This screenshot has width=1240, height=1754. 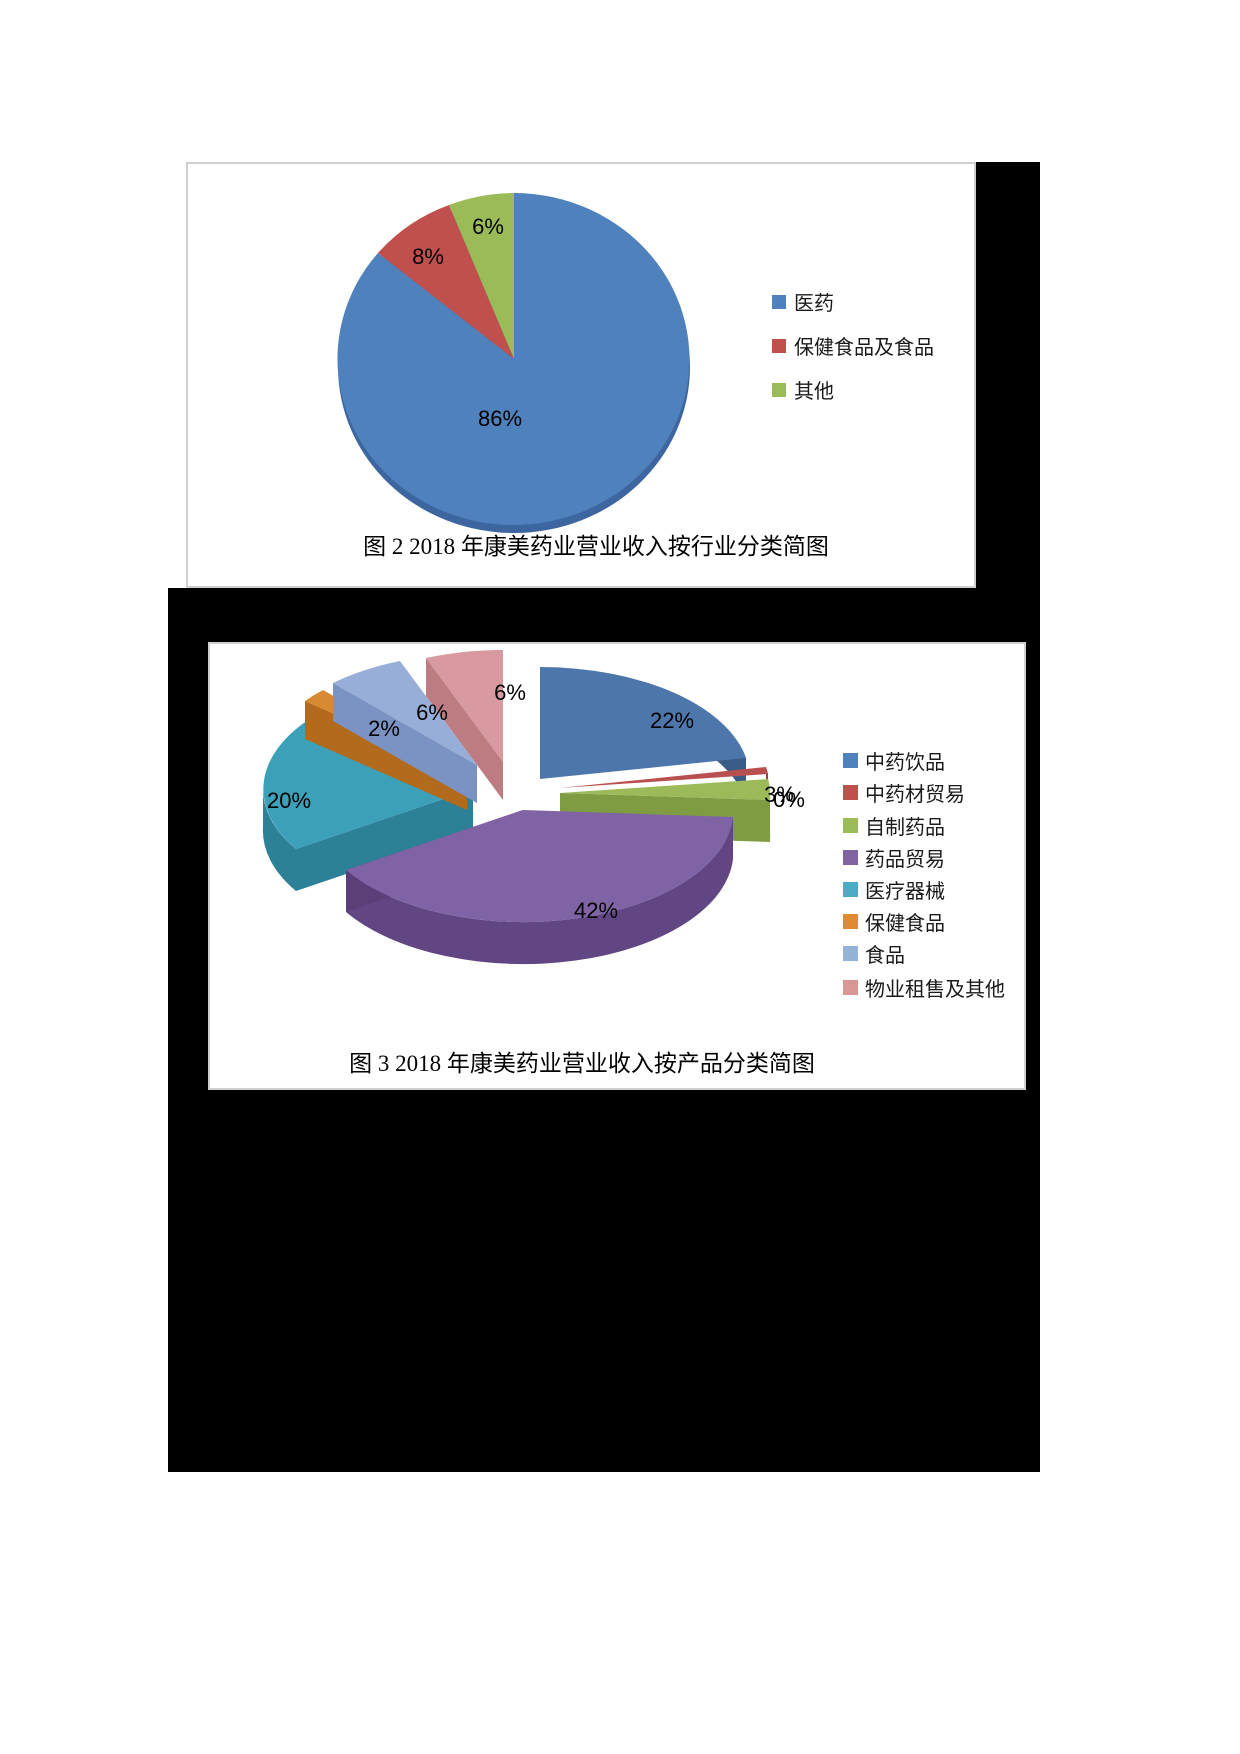 What do you see at coordinates (428, 256) in the screenshot?
I see `slice-label-baojian: 8%` at bounding box center [428, 256].